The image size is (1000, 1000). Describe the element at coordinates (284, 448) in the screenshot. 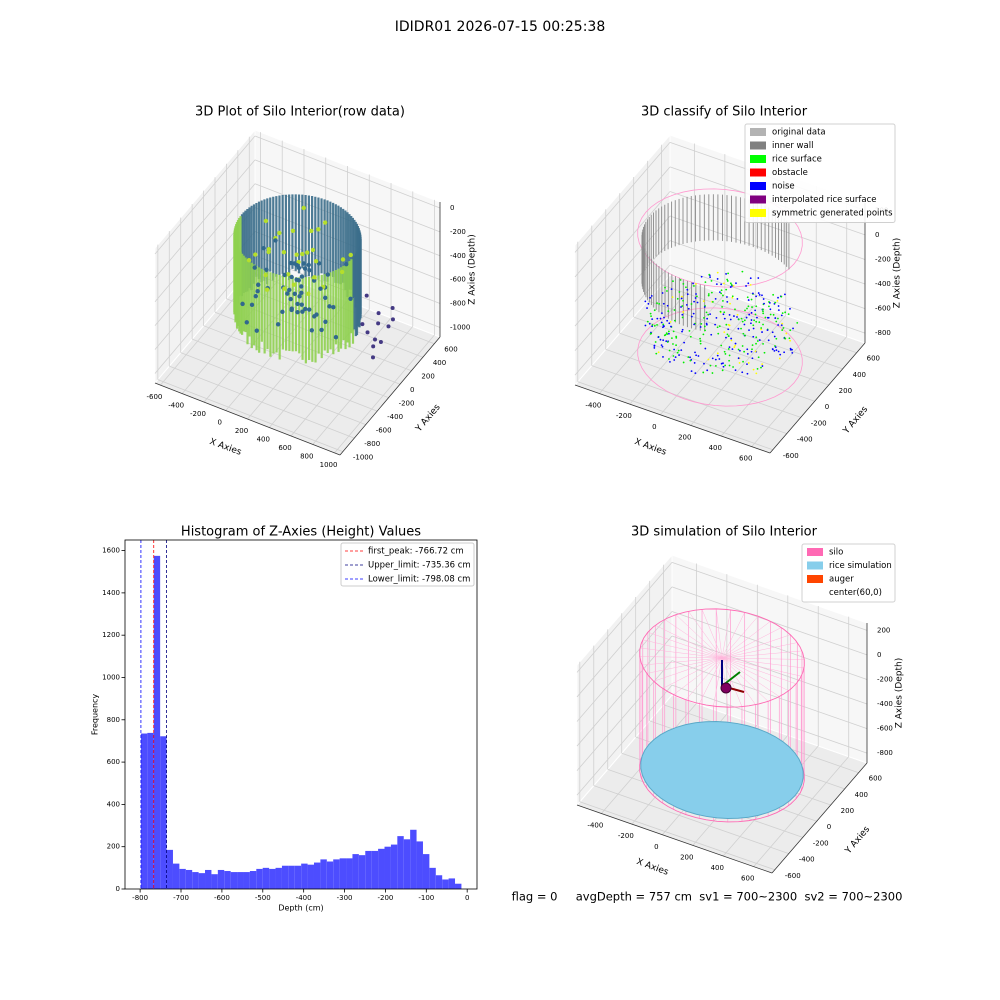

I see `x-tick-label: 600` at that location.